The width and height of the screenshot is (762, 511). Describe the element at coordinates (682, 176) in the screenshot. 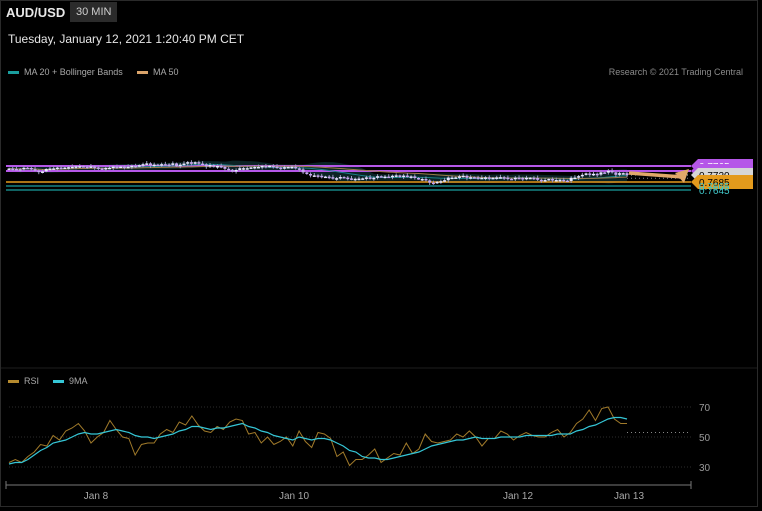

I see `arrow-head` at that location.